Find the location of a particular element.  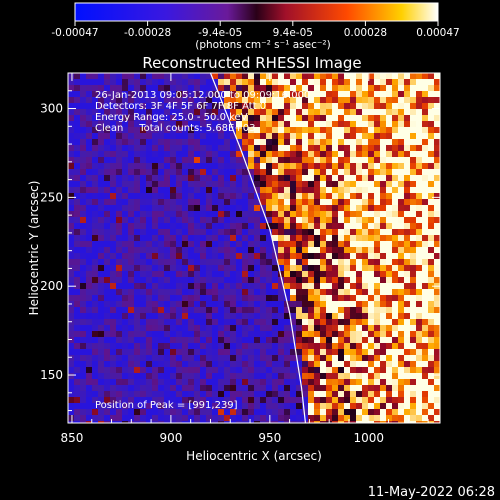

solar-limb-curve is located at coordinates (258, 248).